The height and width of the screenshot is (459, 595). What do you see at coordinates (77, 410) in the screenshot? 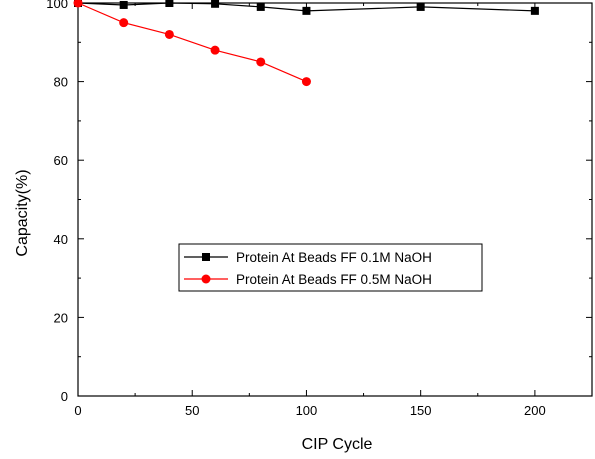
I see `x-tick-label: 0` at bounding box center [77, 410].